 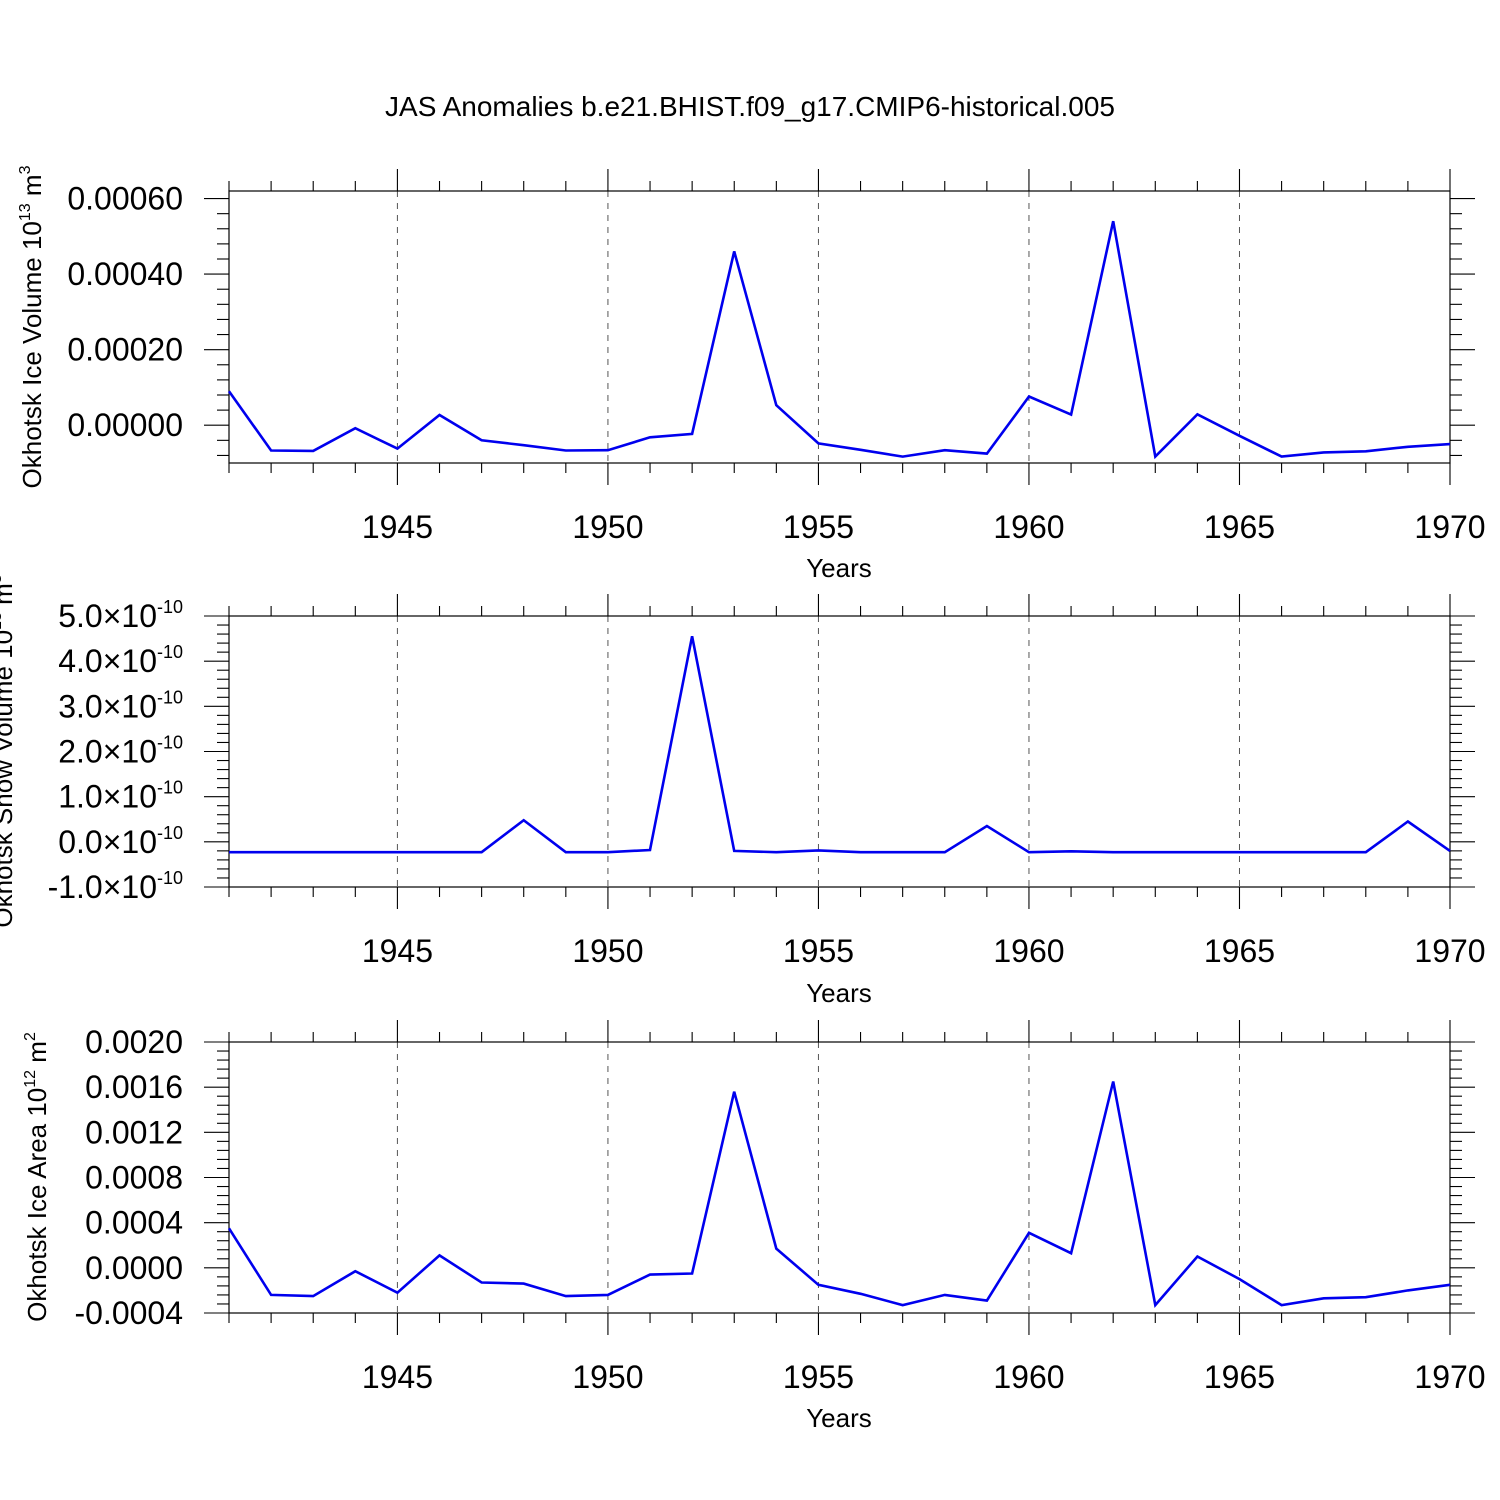 I want to click on y-tick-label: -1.0×10⁻¹⁰, so click(x=115, y=886).